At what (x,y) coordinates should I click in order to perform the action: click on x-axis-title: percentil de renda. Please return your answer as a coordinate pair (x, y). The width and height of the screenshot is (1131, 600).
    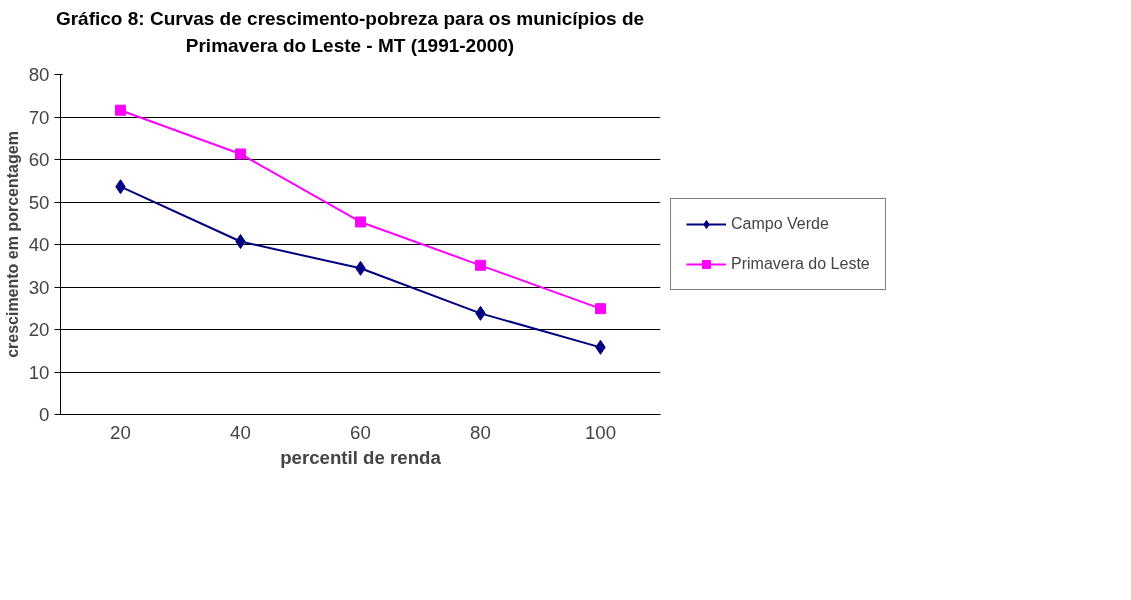
    Looking at the image, I should click on (361, 457).